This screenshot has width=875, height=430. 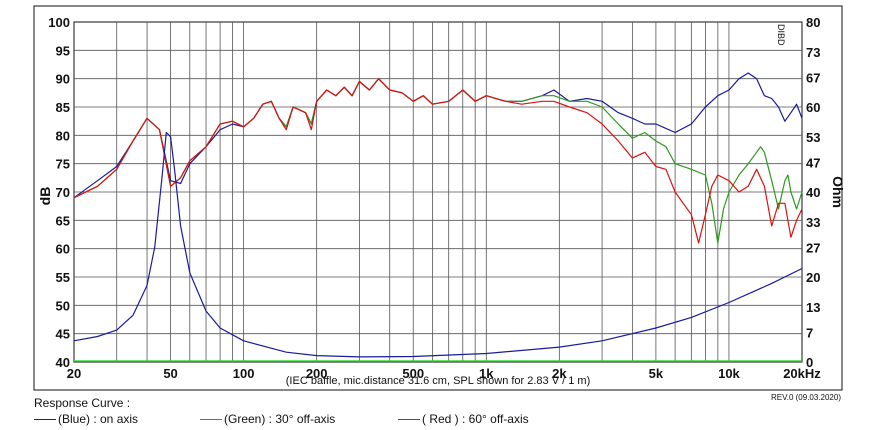 What do you see at coordinates (813, 247) in the screenshot?
I see `y2-tick-label: 27` at bounding box center [813, 247].